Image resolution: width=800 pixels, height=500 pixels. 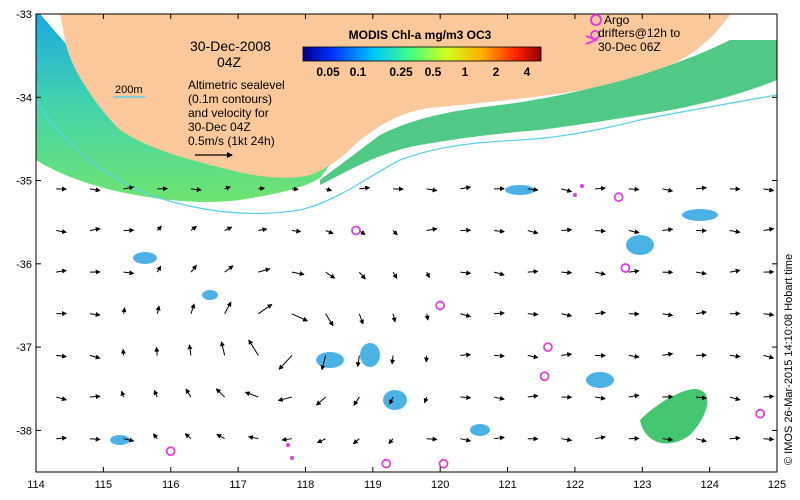 What do you see at coordinates (129, 90) in the screenshot?
I see `contour-depth-label: 200m` at bounding box center [129, 90].